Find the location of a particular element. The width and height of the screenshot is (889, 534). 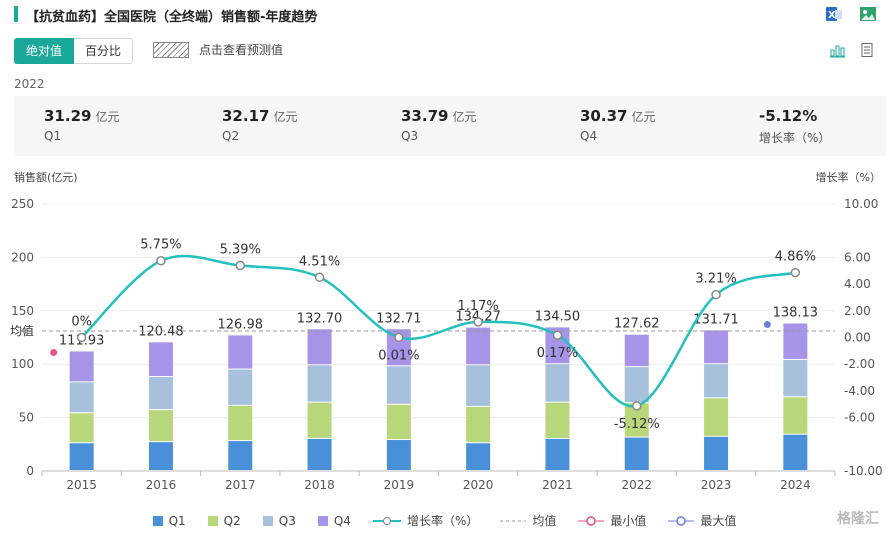

legend-label: 增长率（%） is located at coordinates (442, 521).